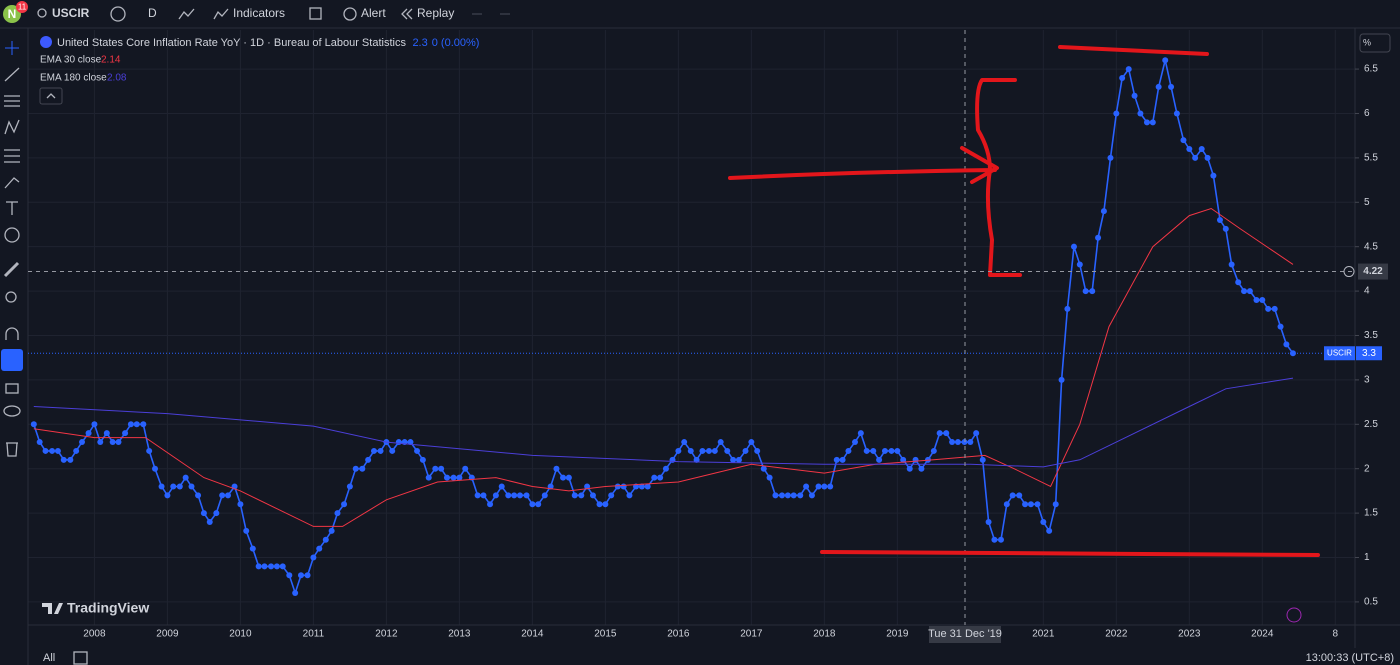 The width and height of the screenshot is (1400, 665). I want to click on indicators: Indicators, so click(259, 13).